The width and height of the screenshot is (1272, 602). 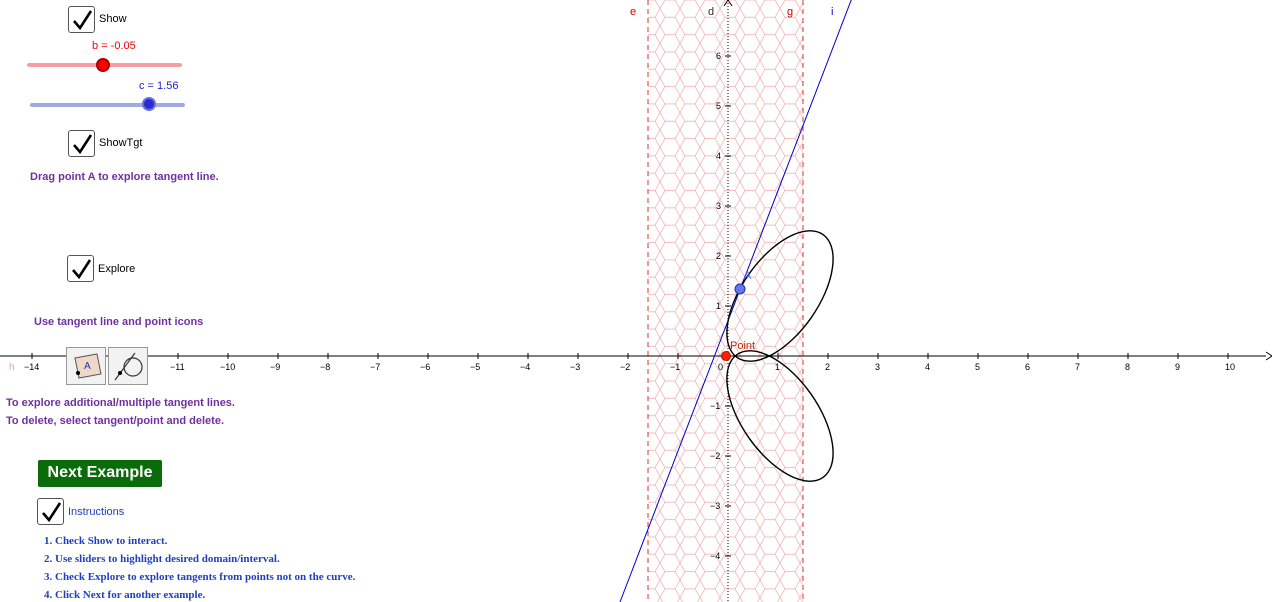 What do you see at coordinates (877, 367) in the screenshot?
I see `x-tick-label: 3` at bounding box center [877, 367].